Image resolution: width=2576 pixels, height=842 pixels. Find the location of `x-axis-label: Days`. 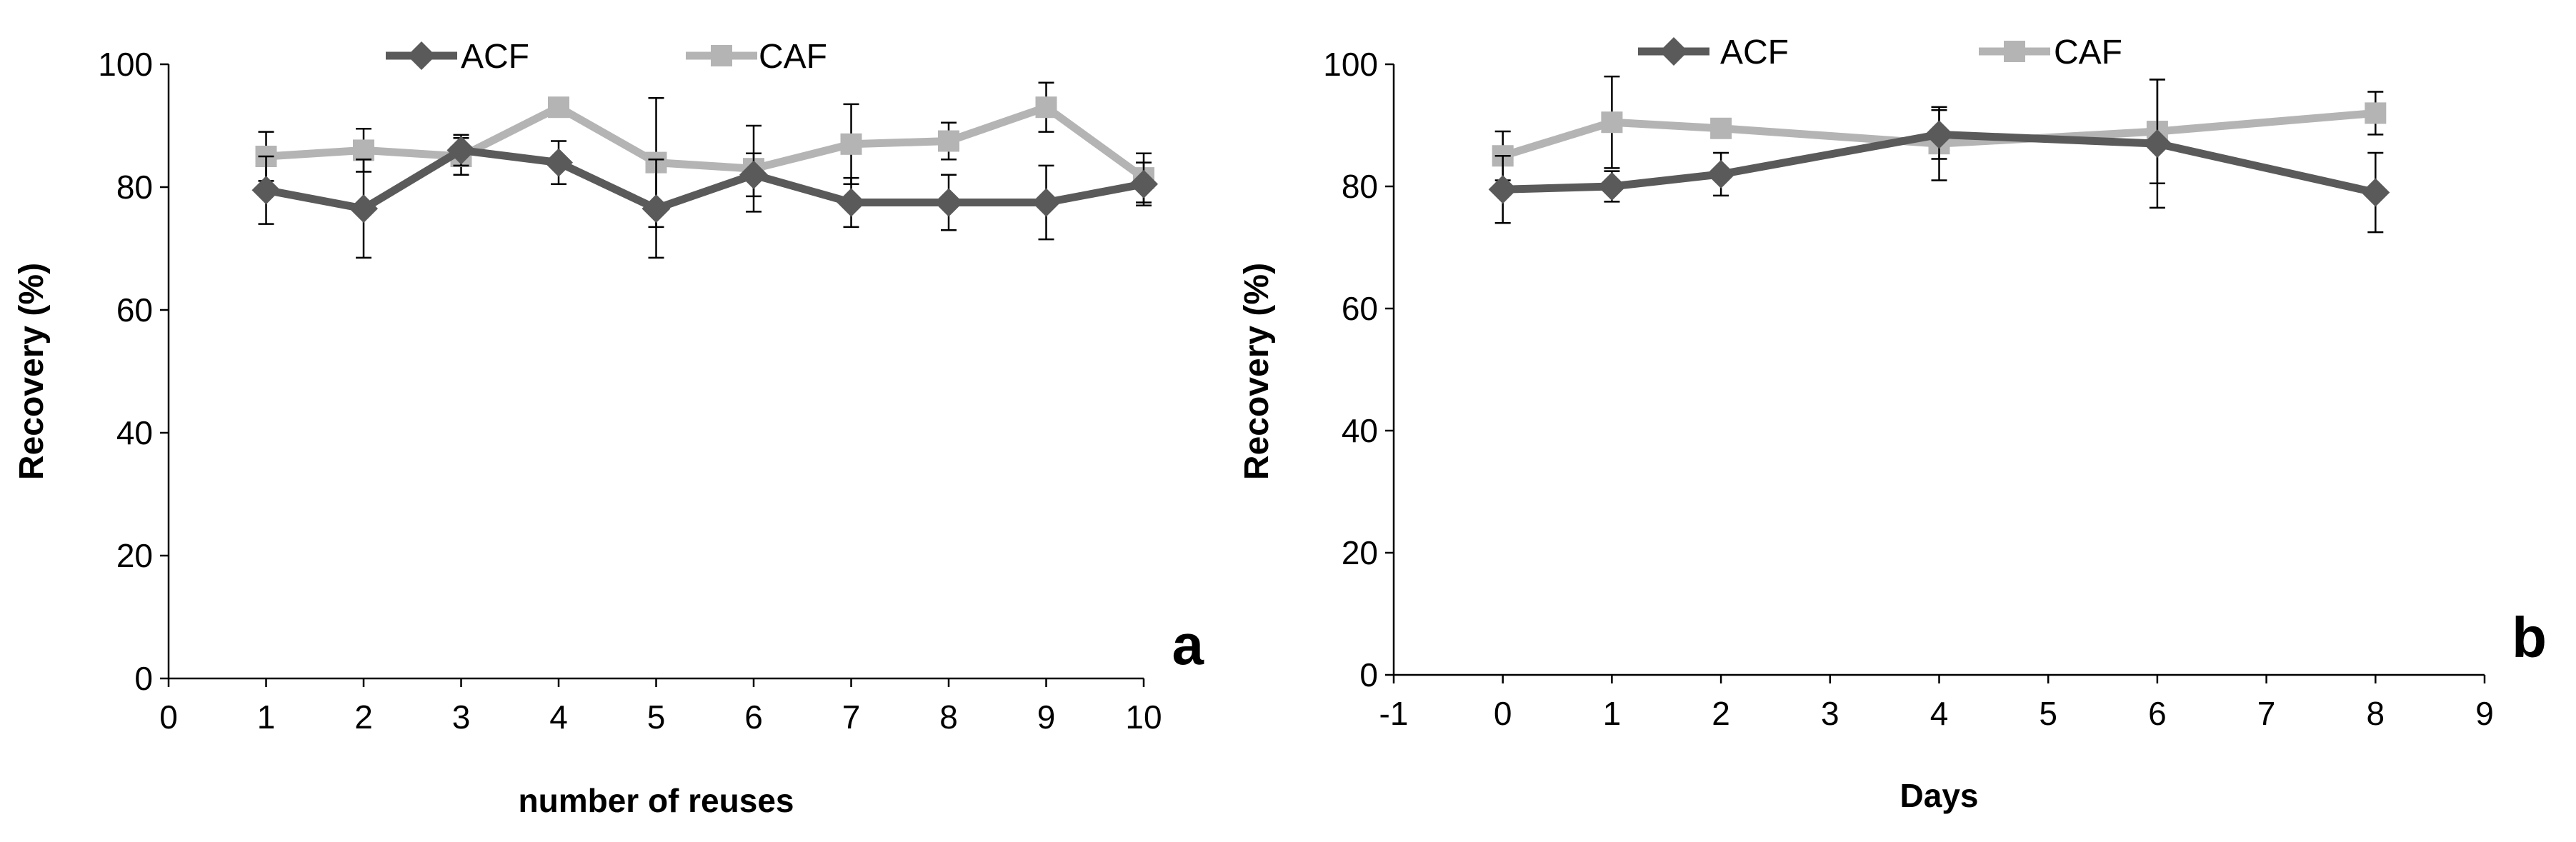

x-axis-label: Days is located at coordinates (1940, 795).